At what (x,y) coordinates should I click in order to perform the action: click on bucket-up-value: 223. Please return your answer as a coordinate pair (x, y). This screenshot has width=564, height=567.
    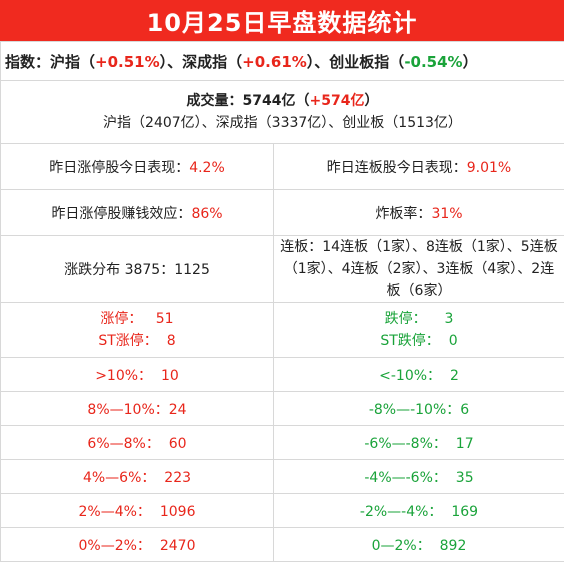
    Looking at the image, I should click on (178, 477).